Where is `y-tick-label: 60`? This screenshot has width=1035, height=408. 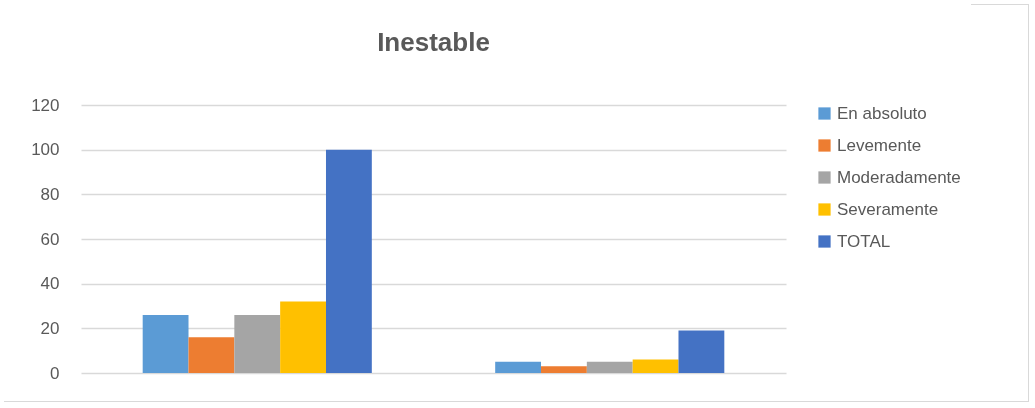 y-tick-label: 60 is located at coordinates (50, 239).